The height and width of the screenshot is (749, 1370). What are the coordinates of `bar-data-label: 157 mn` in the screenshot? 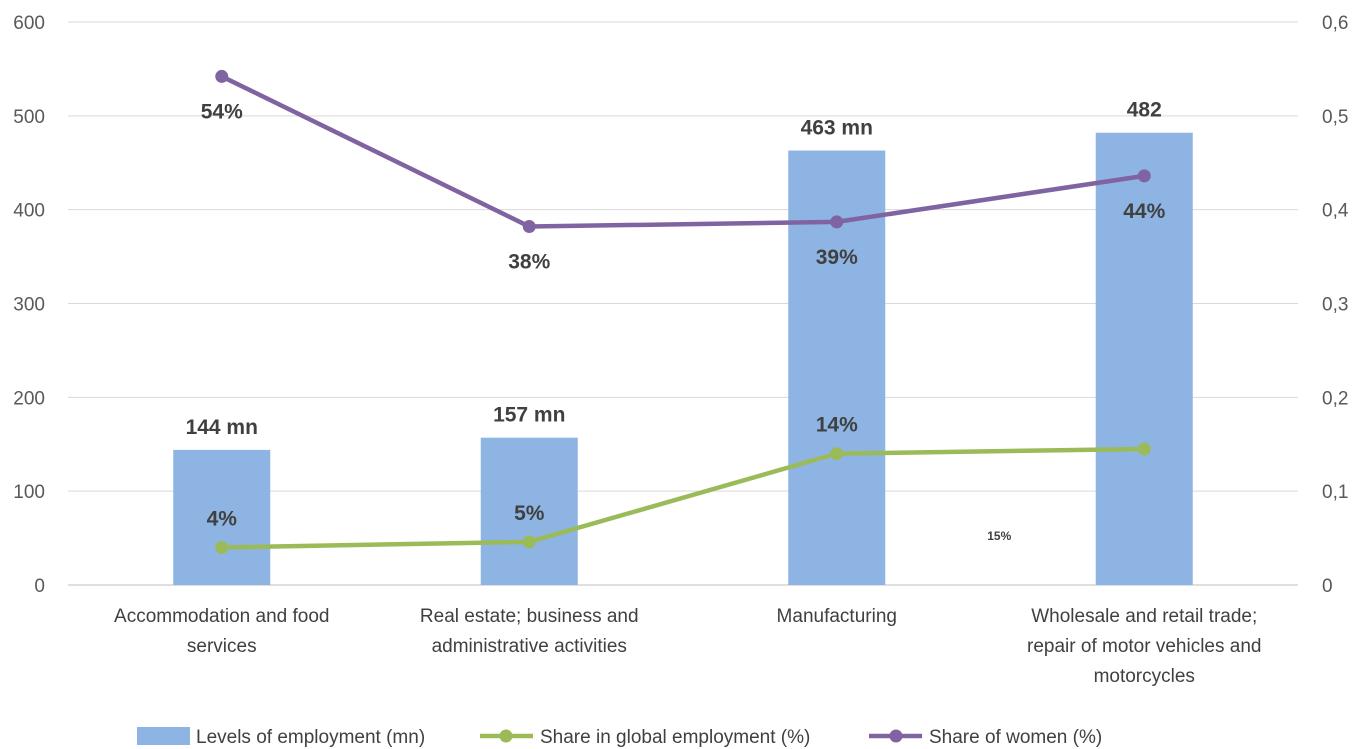 It's located at (529, 415).